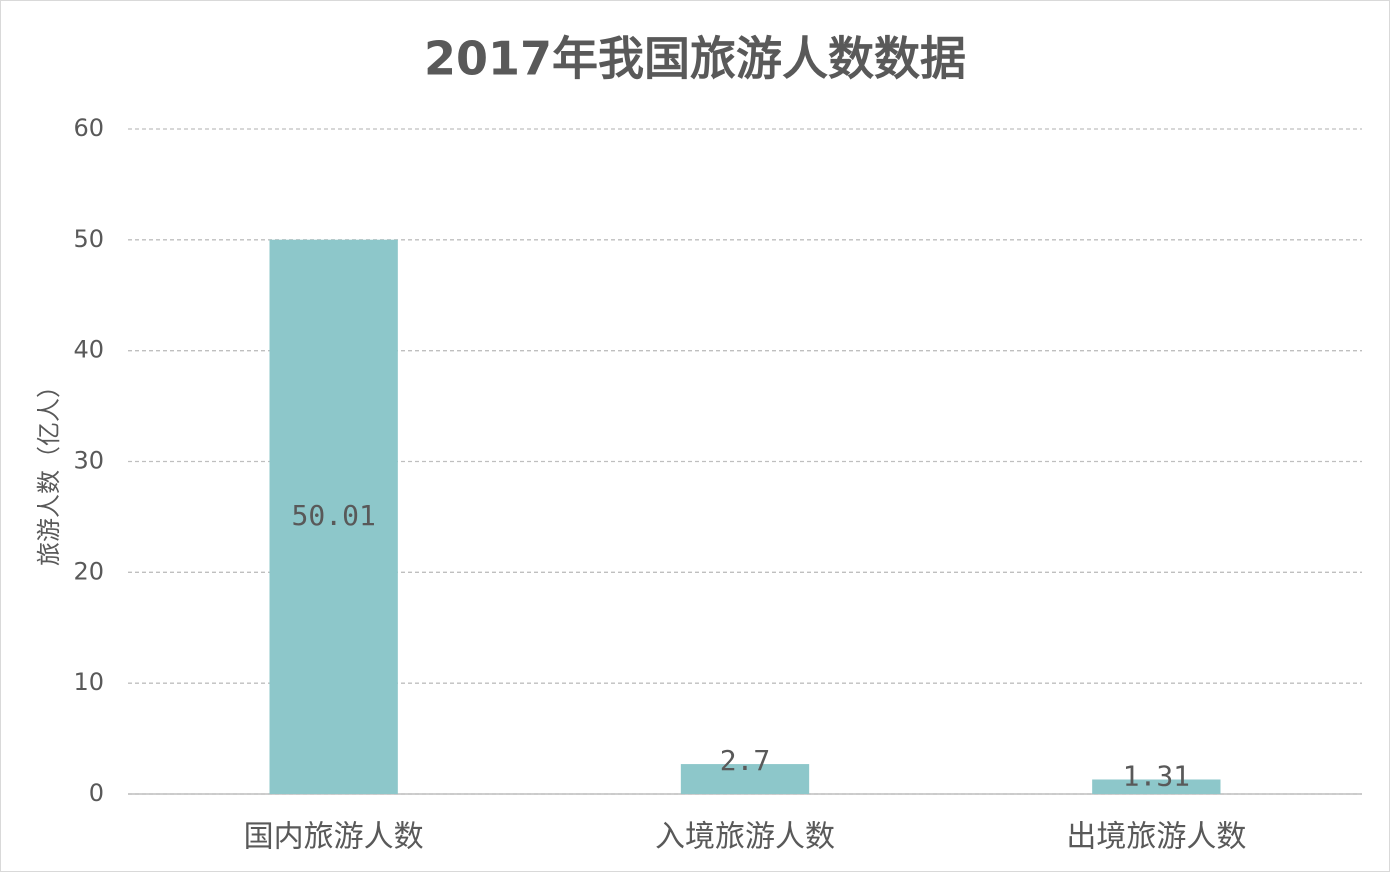 This screenshot has width=1390, height=872. I want to click on y-tick-label: 0, so click(96, 793).